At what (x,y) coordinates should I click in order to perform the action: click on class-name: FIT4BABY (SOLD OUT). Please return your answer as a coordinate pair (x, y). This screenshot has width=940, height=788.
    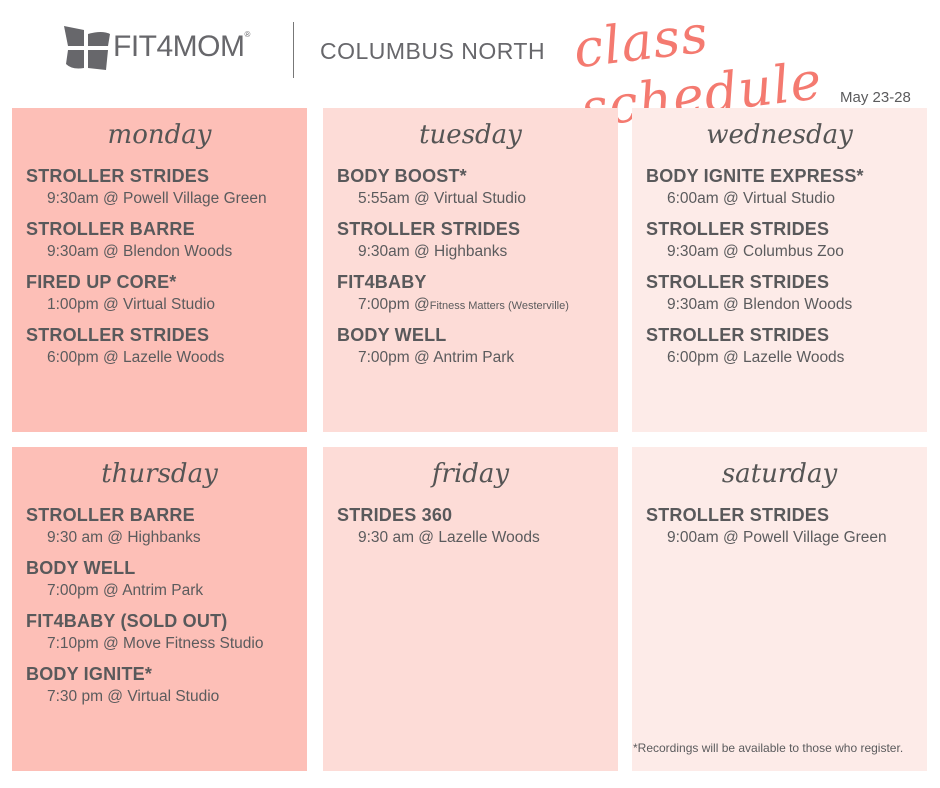
    Looking at the image, I should click on (127, 621).